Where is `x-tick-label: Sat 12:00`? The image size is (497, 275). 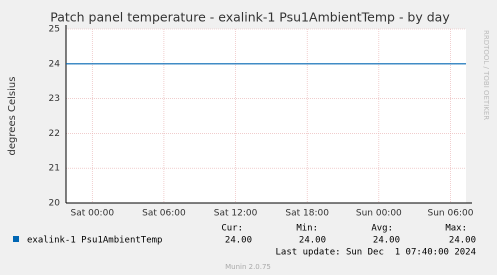 x-tick-label: Sat 12:00 is located at coordinates (236, 214).